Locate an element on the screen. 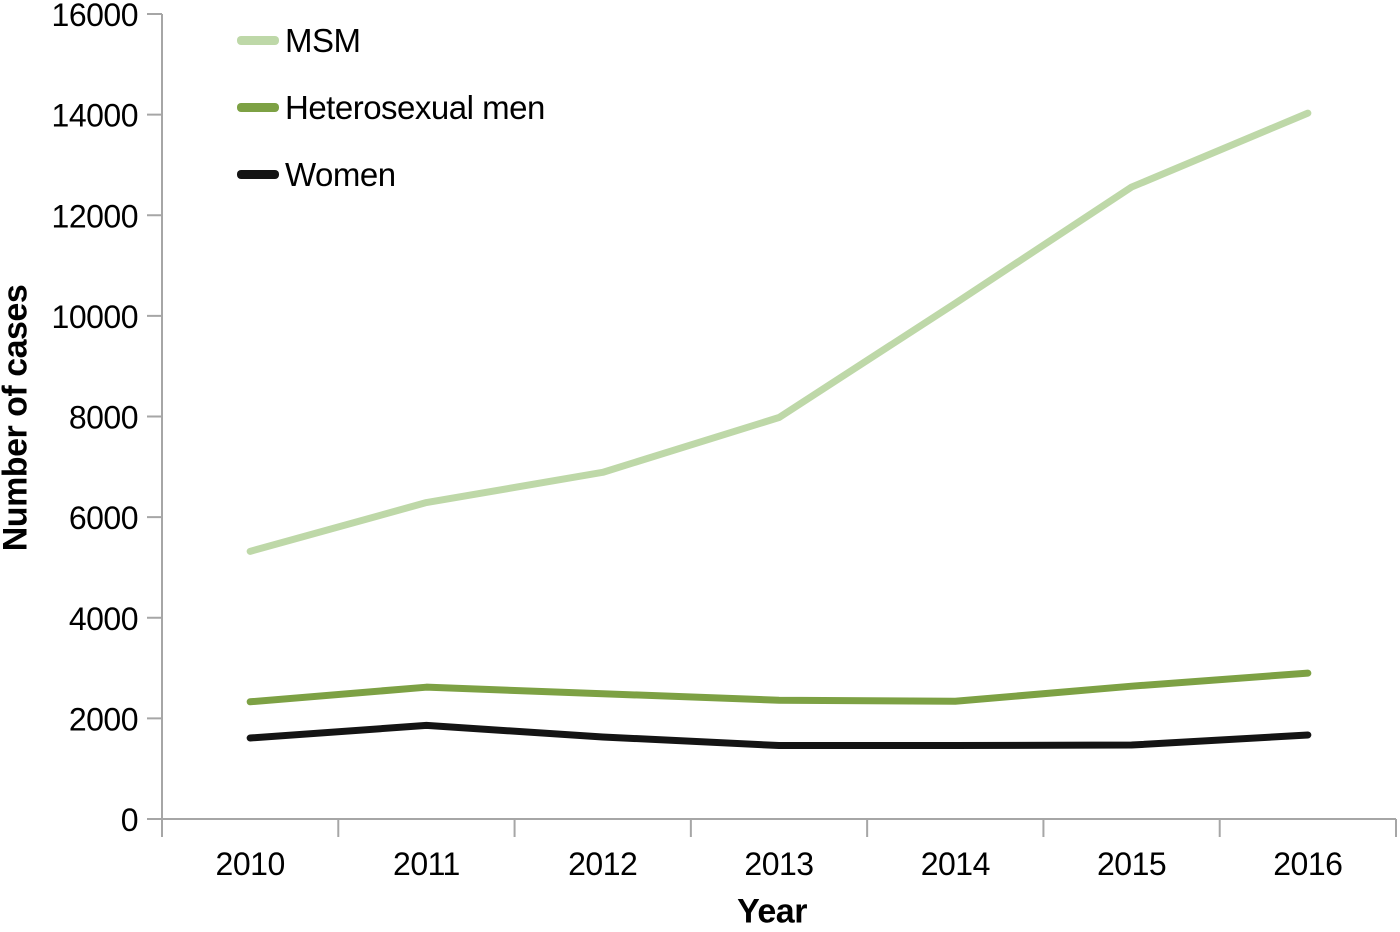  series-line-heterosexual-men is located at coordinates (779, 687).